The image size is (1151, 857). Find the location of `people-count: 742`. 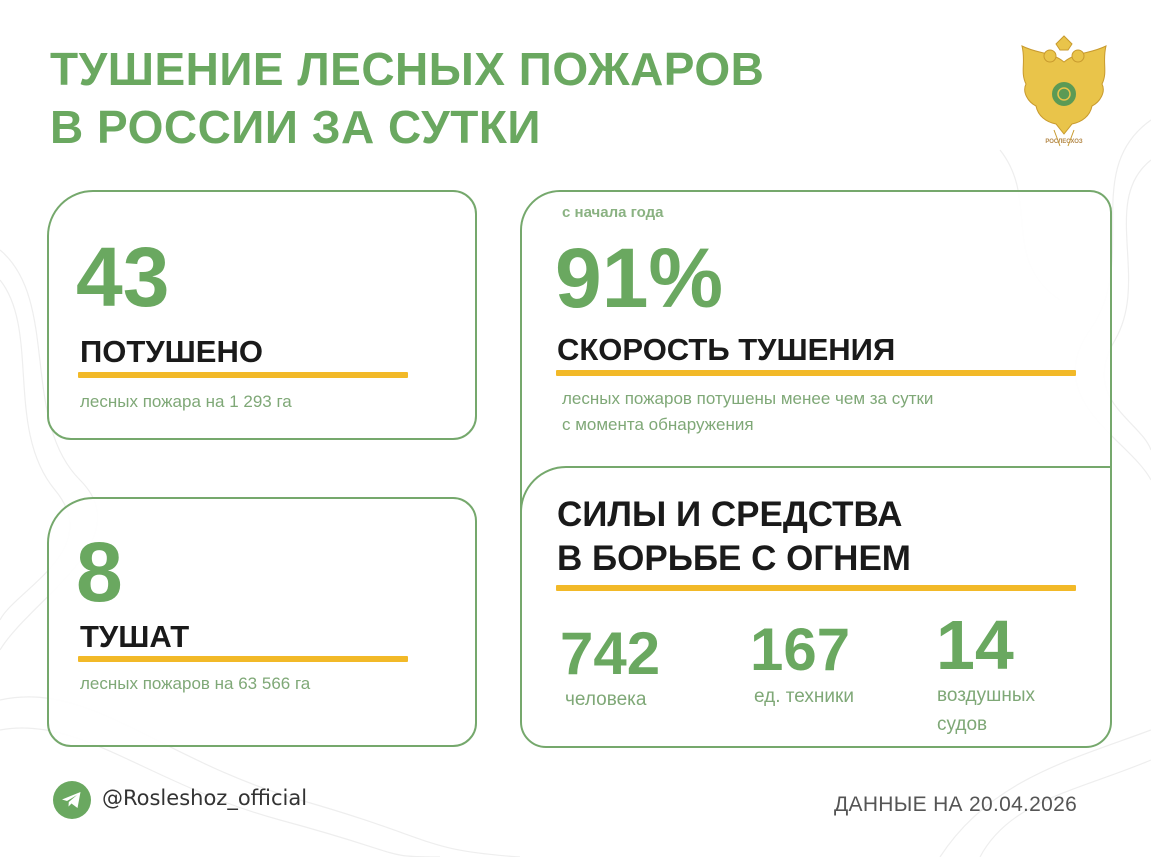

people-count: 742 is located at coordinates (610, 653).